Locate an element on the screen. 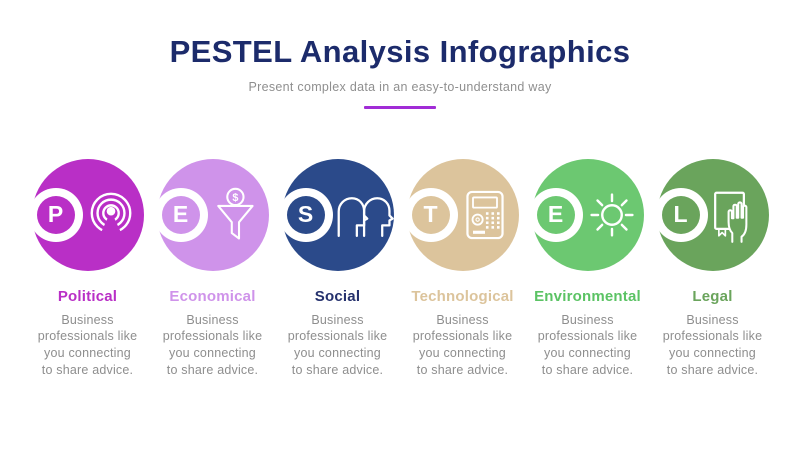  letter-s: S is located at coordinates (305, 214).